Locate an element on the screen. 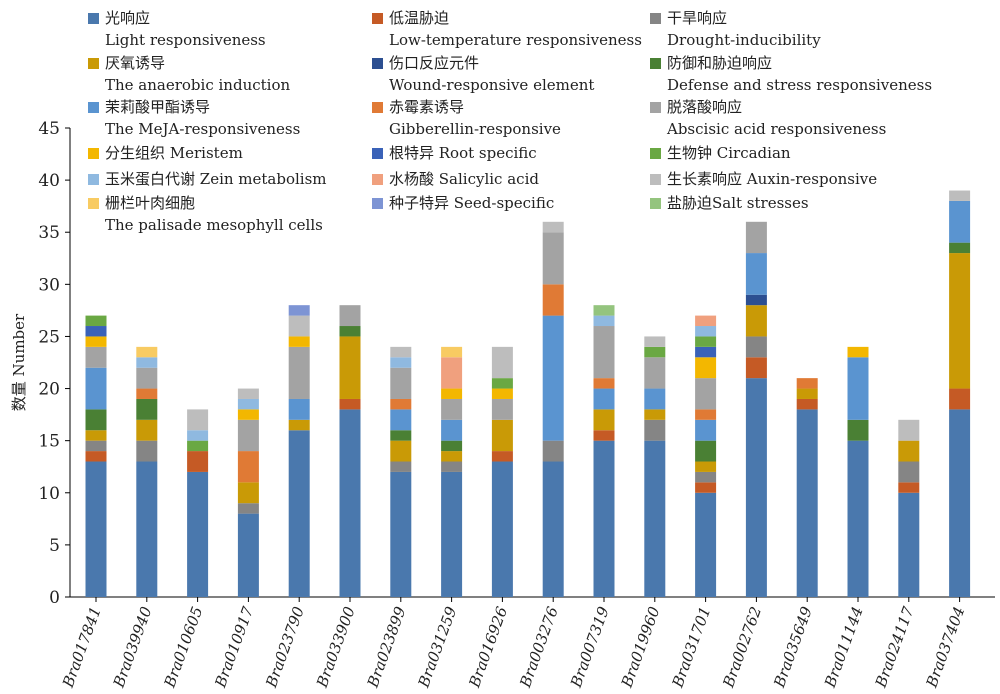 This screenshot has height=694, width=1000. x-tick-label: Bra011144 is located at coordinates (844, 647).